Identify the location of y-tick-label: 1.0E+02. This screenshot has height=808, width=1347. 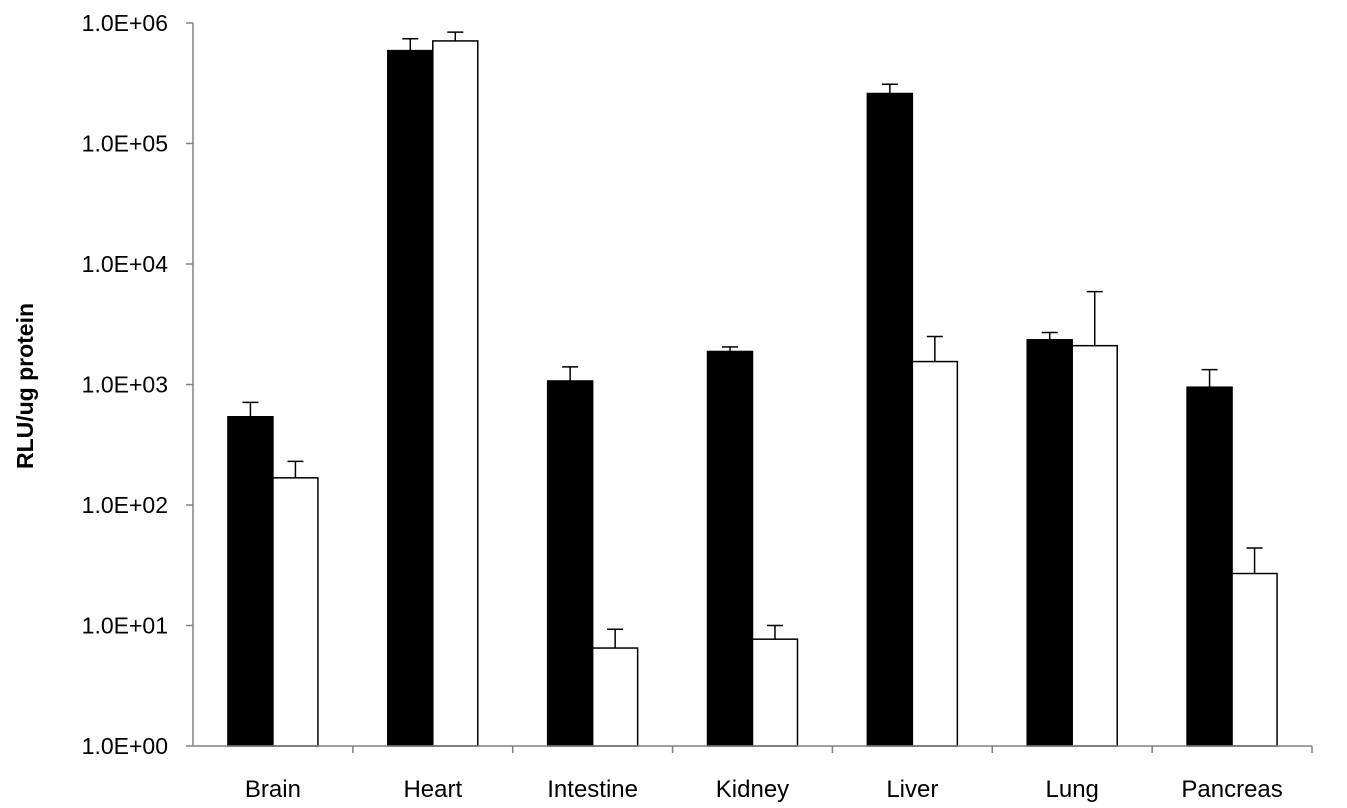
(125, 505).